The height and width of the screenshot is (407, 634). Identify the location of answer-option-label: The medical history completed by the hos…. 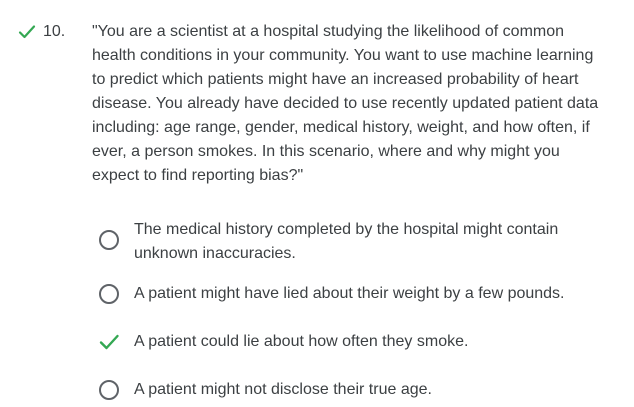
(346, 241).